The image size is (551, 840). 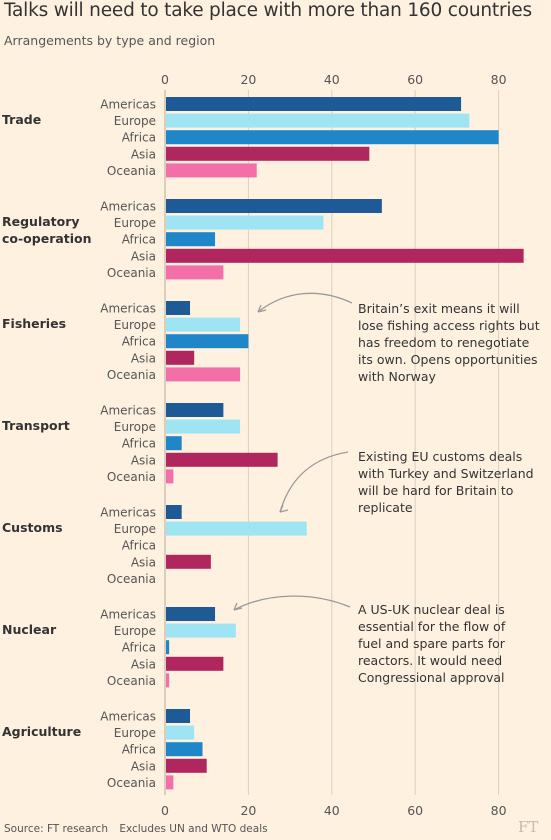 I want to click on annotation-text: essential for the flow of, so click(x=432, y=626).